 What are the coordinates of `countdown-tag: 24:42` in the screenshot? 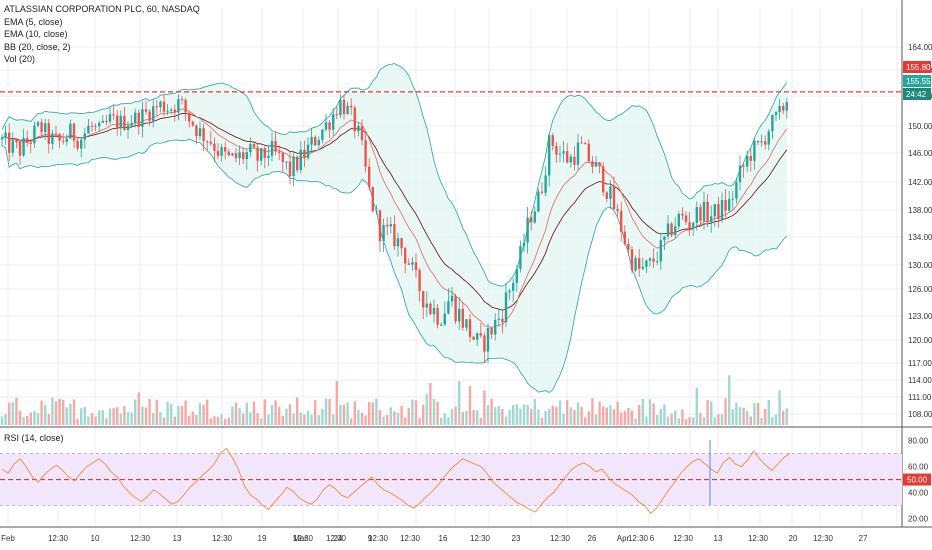 It's located at (916, 94).